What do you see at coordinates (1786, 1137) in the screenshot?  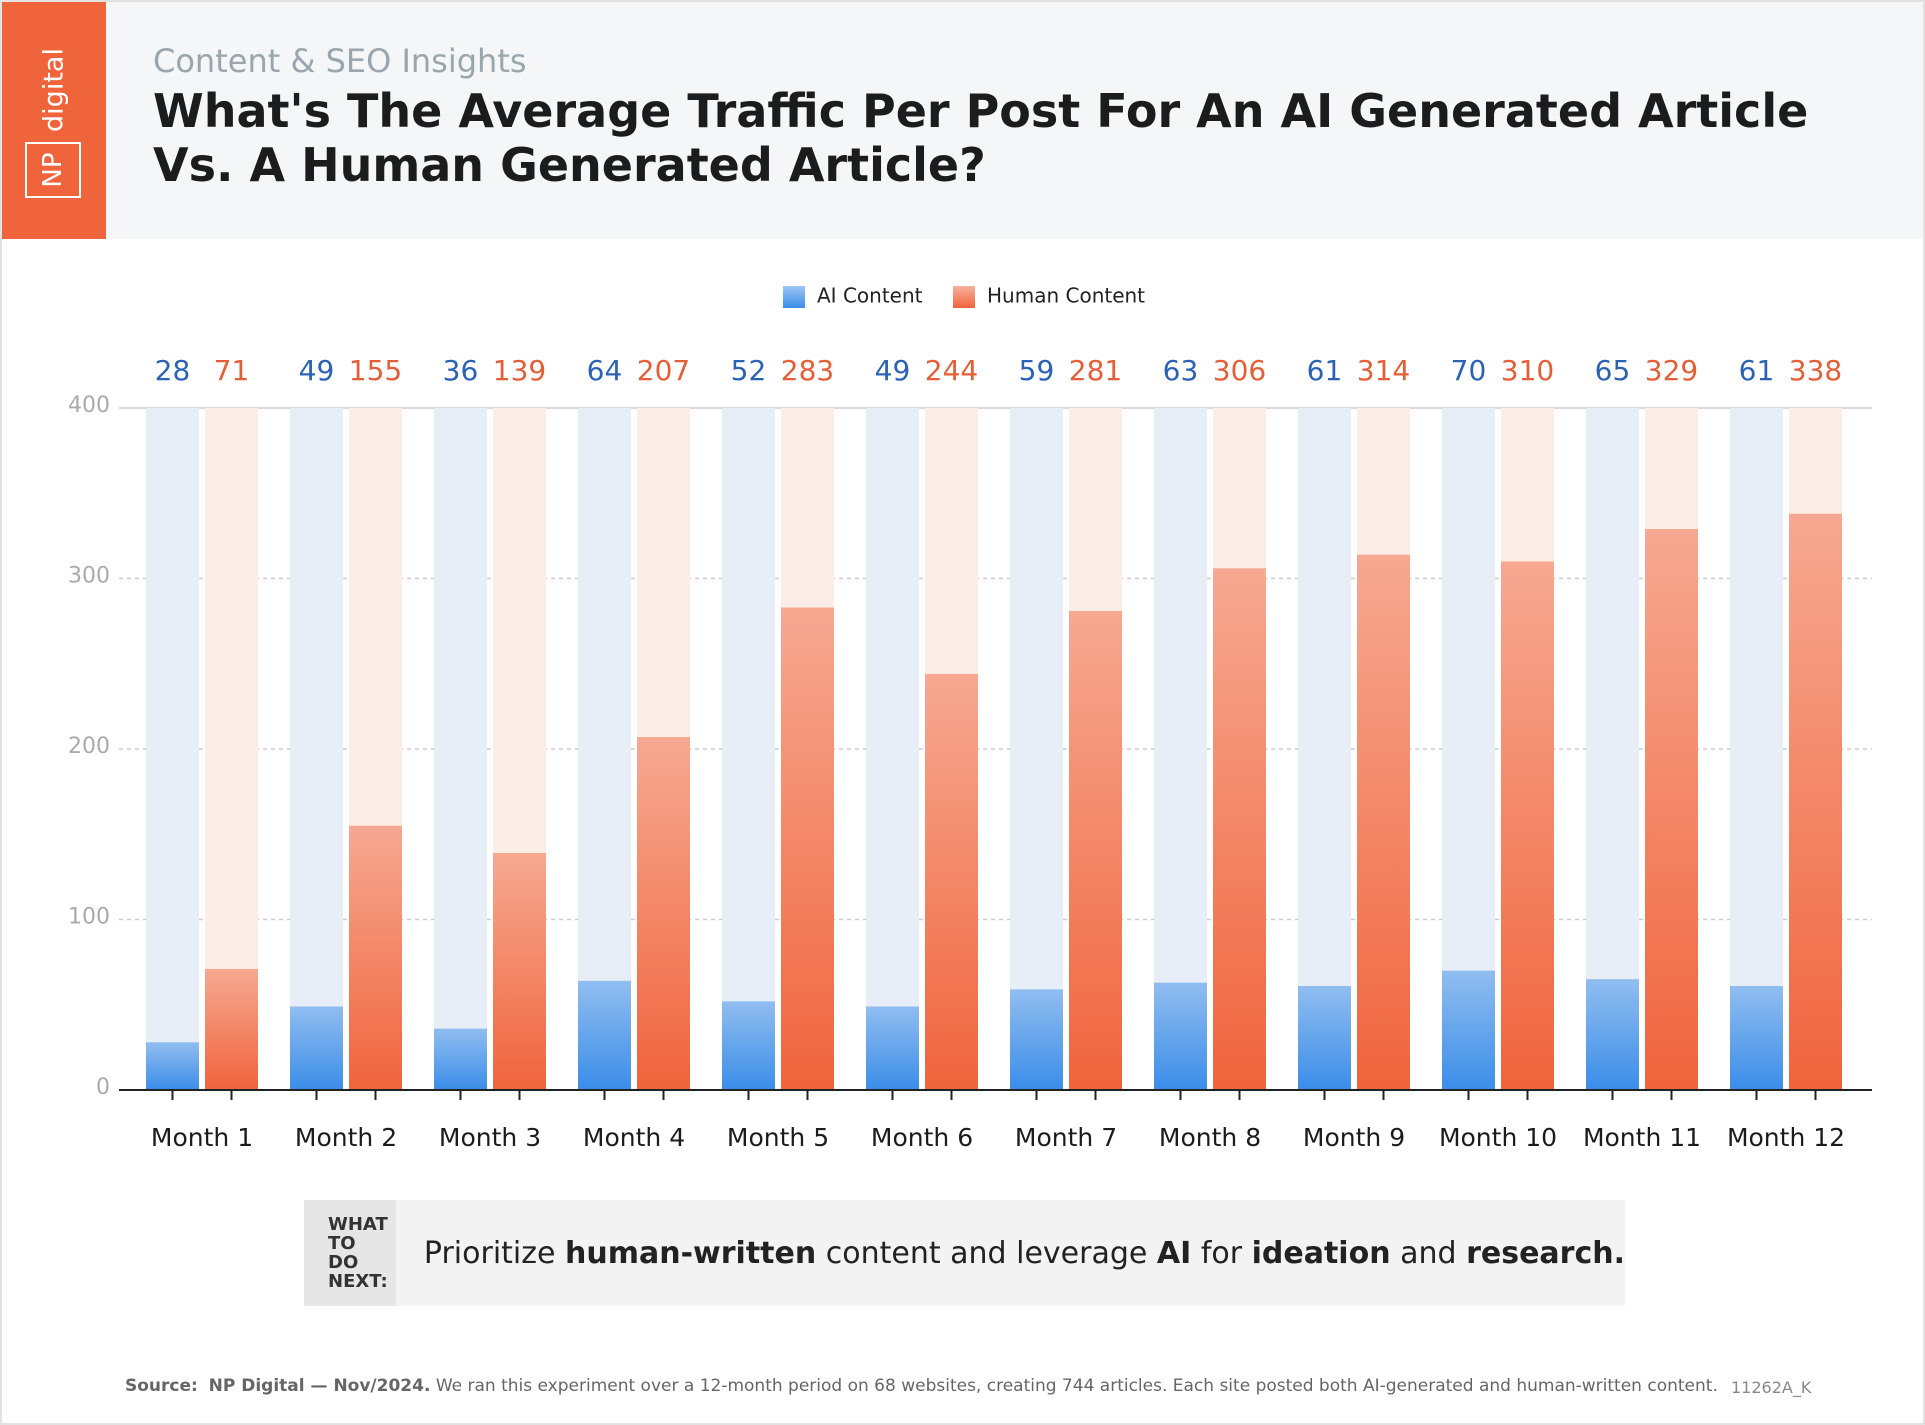 I see `x-tick-label: Month 12` at bounding box center [1786, 1137].